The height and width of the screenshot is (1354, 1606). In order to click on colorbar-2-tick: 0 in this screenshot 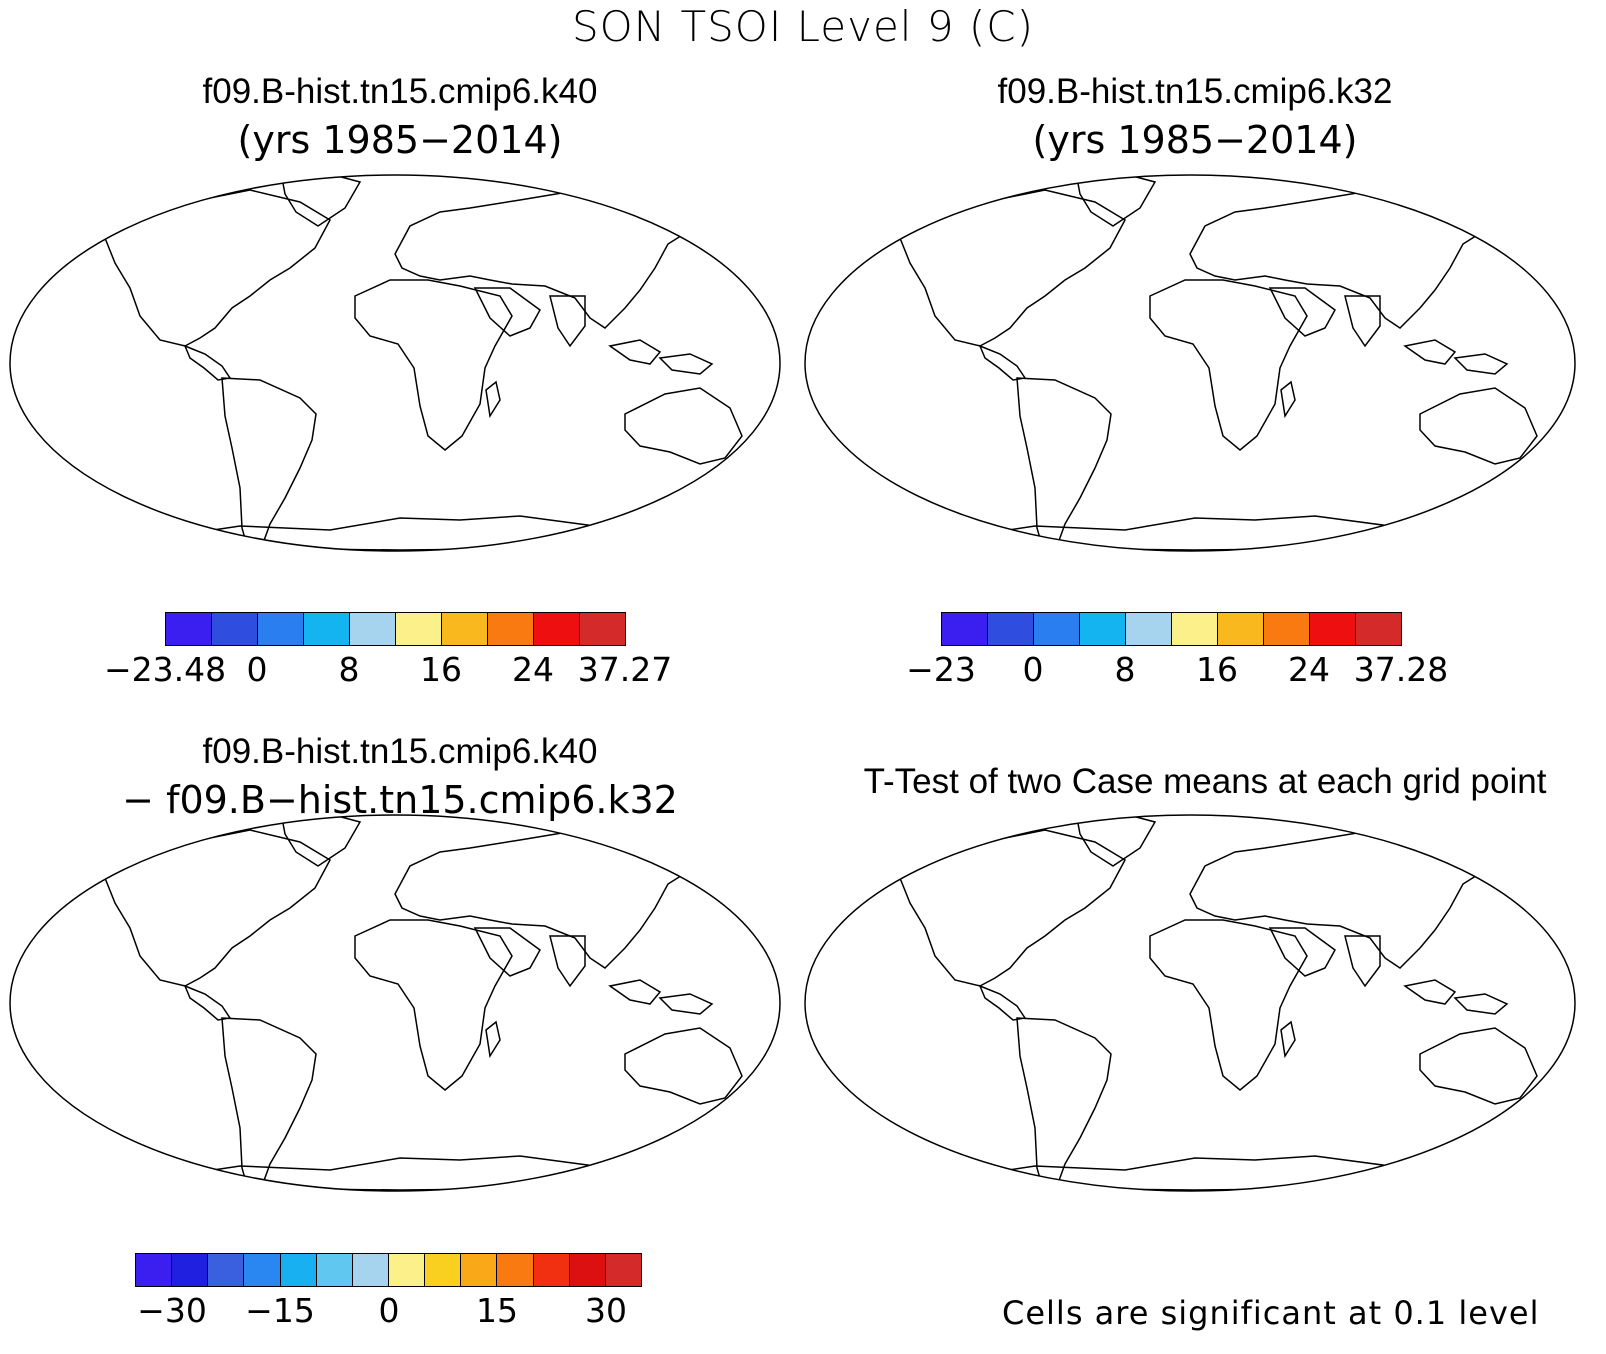, I will do `click(1033, 669)`.